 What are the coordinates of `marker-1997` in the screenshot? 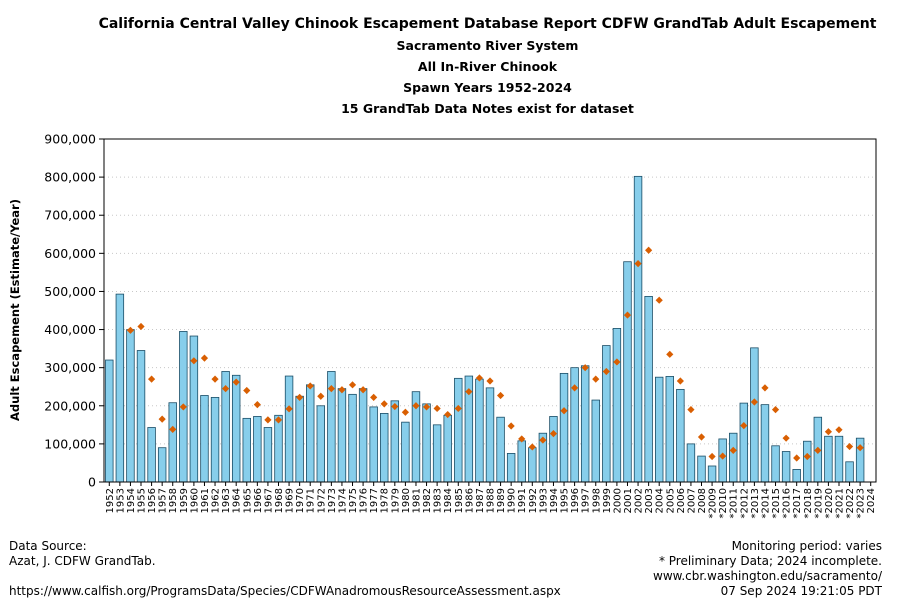 It's located at (585, 368).